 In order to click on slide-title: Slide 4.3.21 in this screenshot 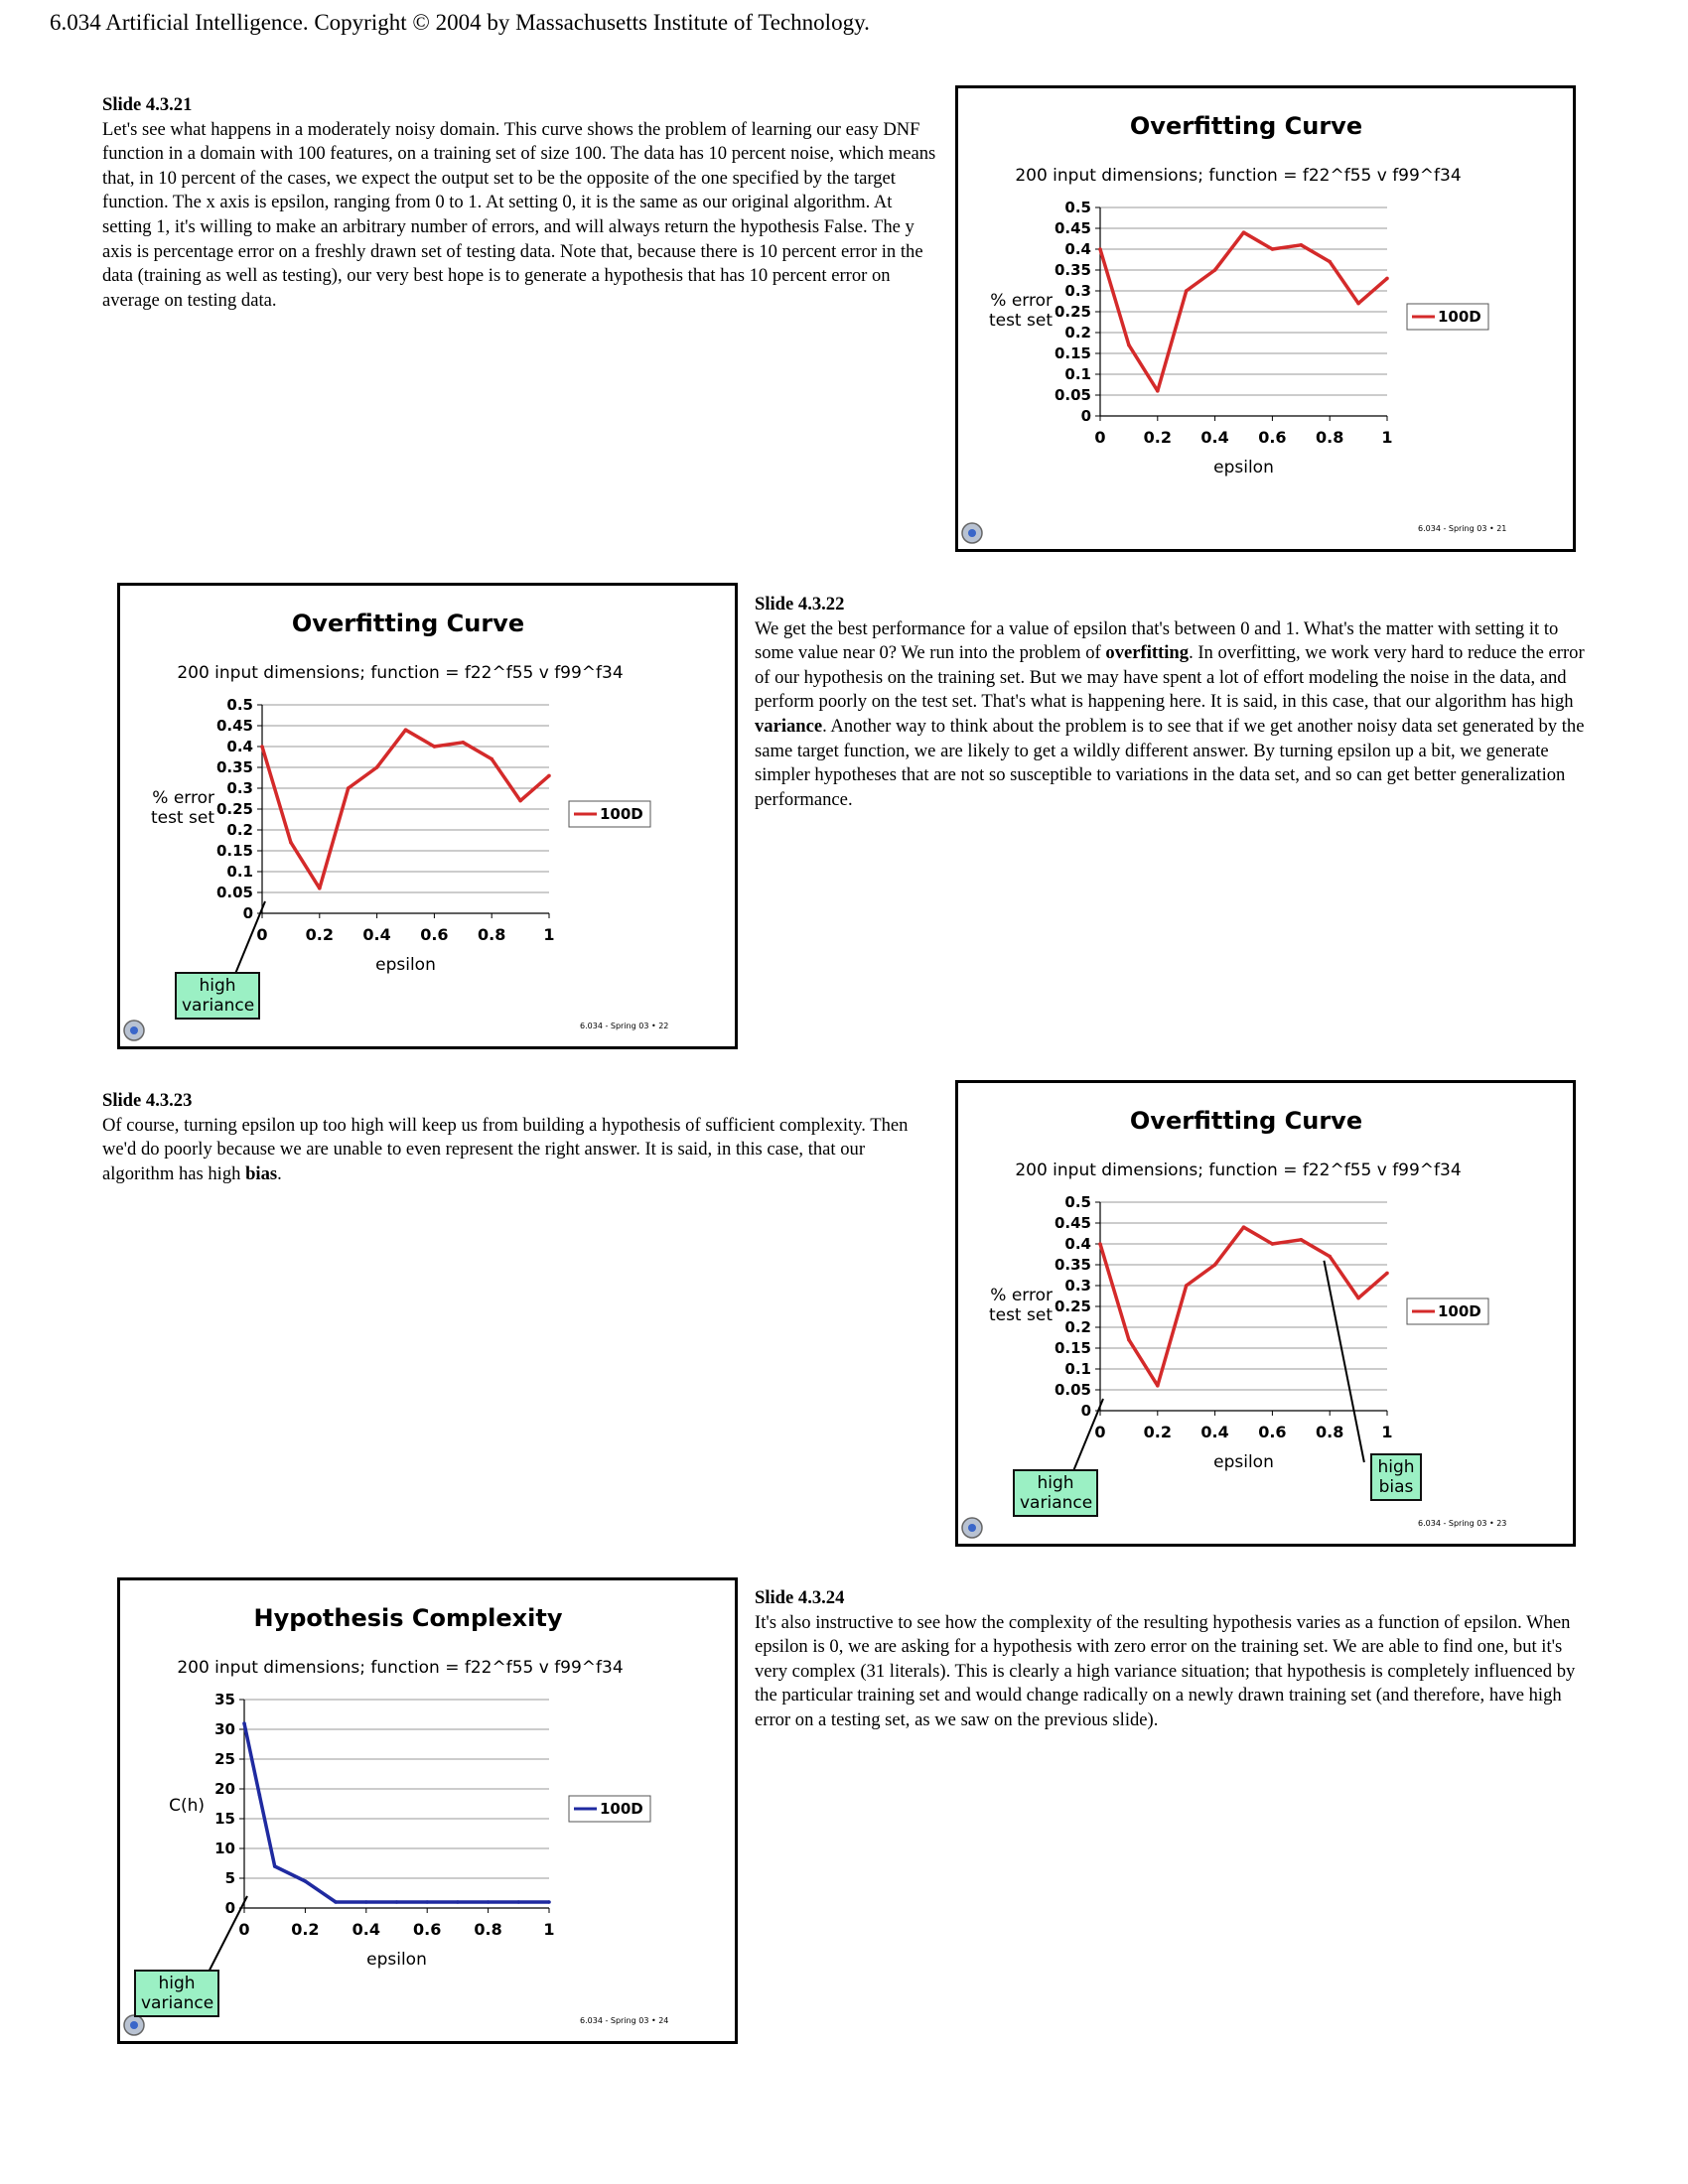, I will do `click(519, 105)`.